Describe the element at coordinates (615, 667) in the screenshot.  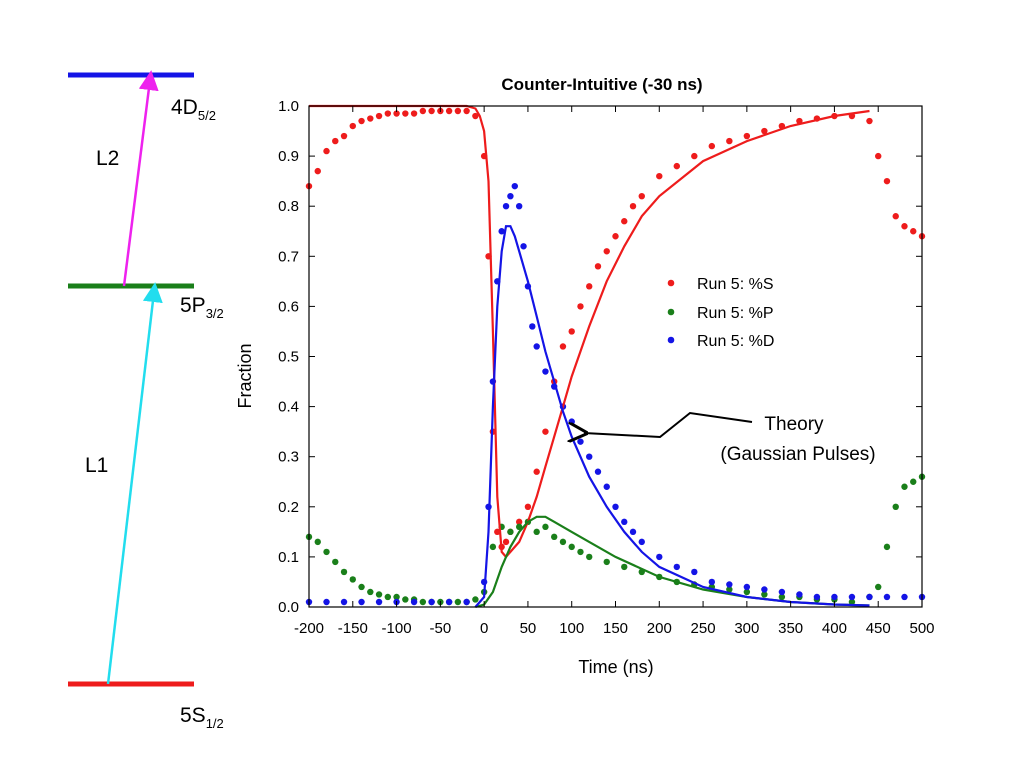
I see `x-axis-label: Time (ns)` at that location.